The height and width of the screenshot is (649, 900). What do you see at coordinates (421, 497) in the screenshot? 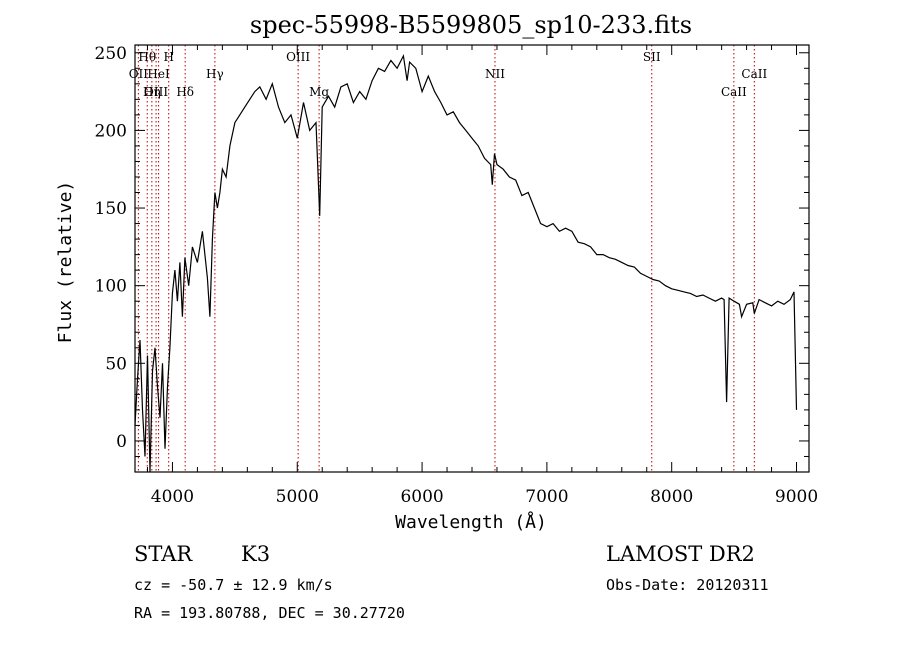
I see `x-tick-label: 6000` at bounding box center [421, 497].